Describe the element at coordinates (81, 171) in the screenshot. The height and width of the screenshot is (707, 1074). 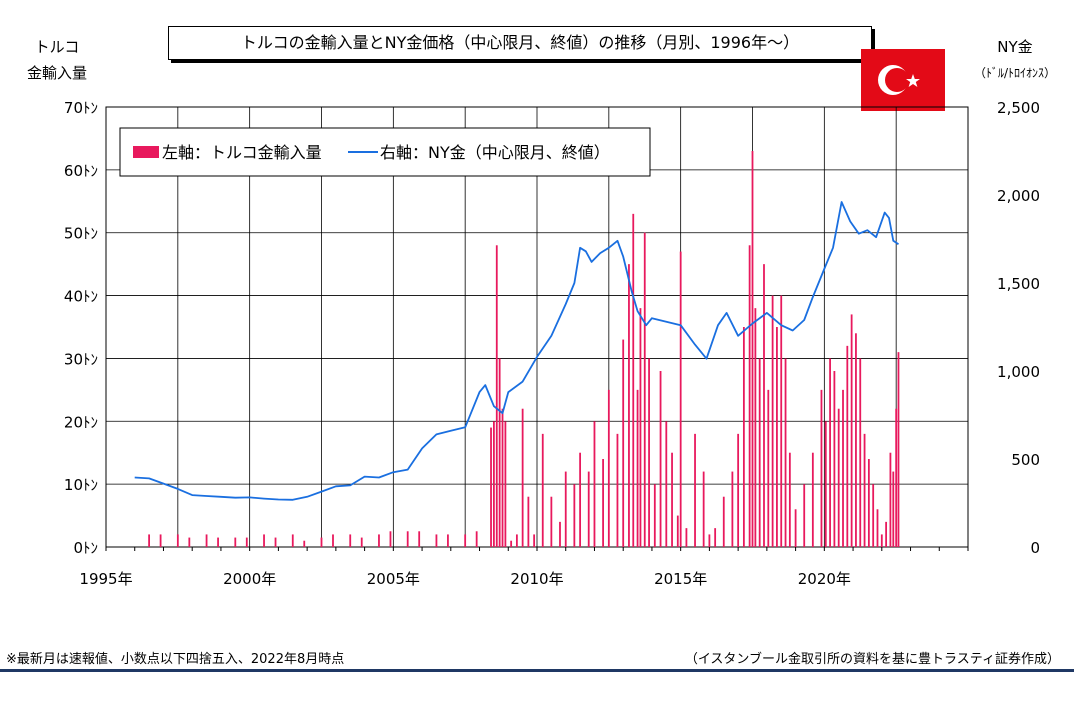
I see `left-tick-label: 60ﾄﾝ` at that location.